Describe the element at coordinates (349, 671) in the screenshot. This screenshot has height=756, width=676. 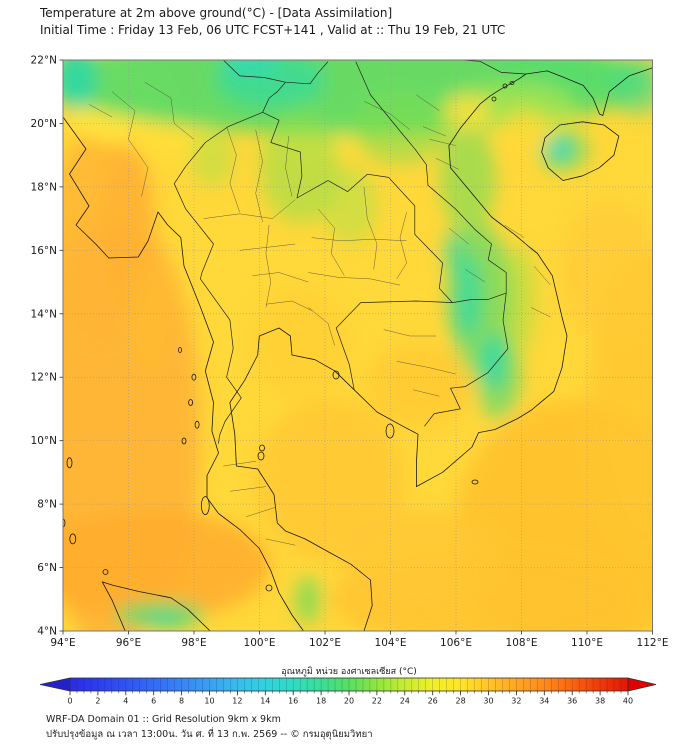
I see `colorbar-label: อุณหภูมิ หน่วย องศาเซลเซียส (°C)` at that location.